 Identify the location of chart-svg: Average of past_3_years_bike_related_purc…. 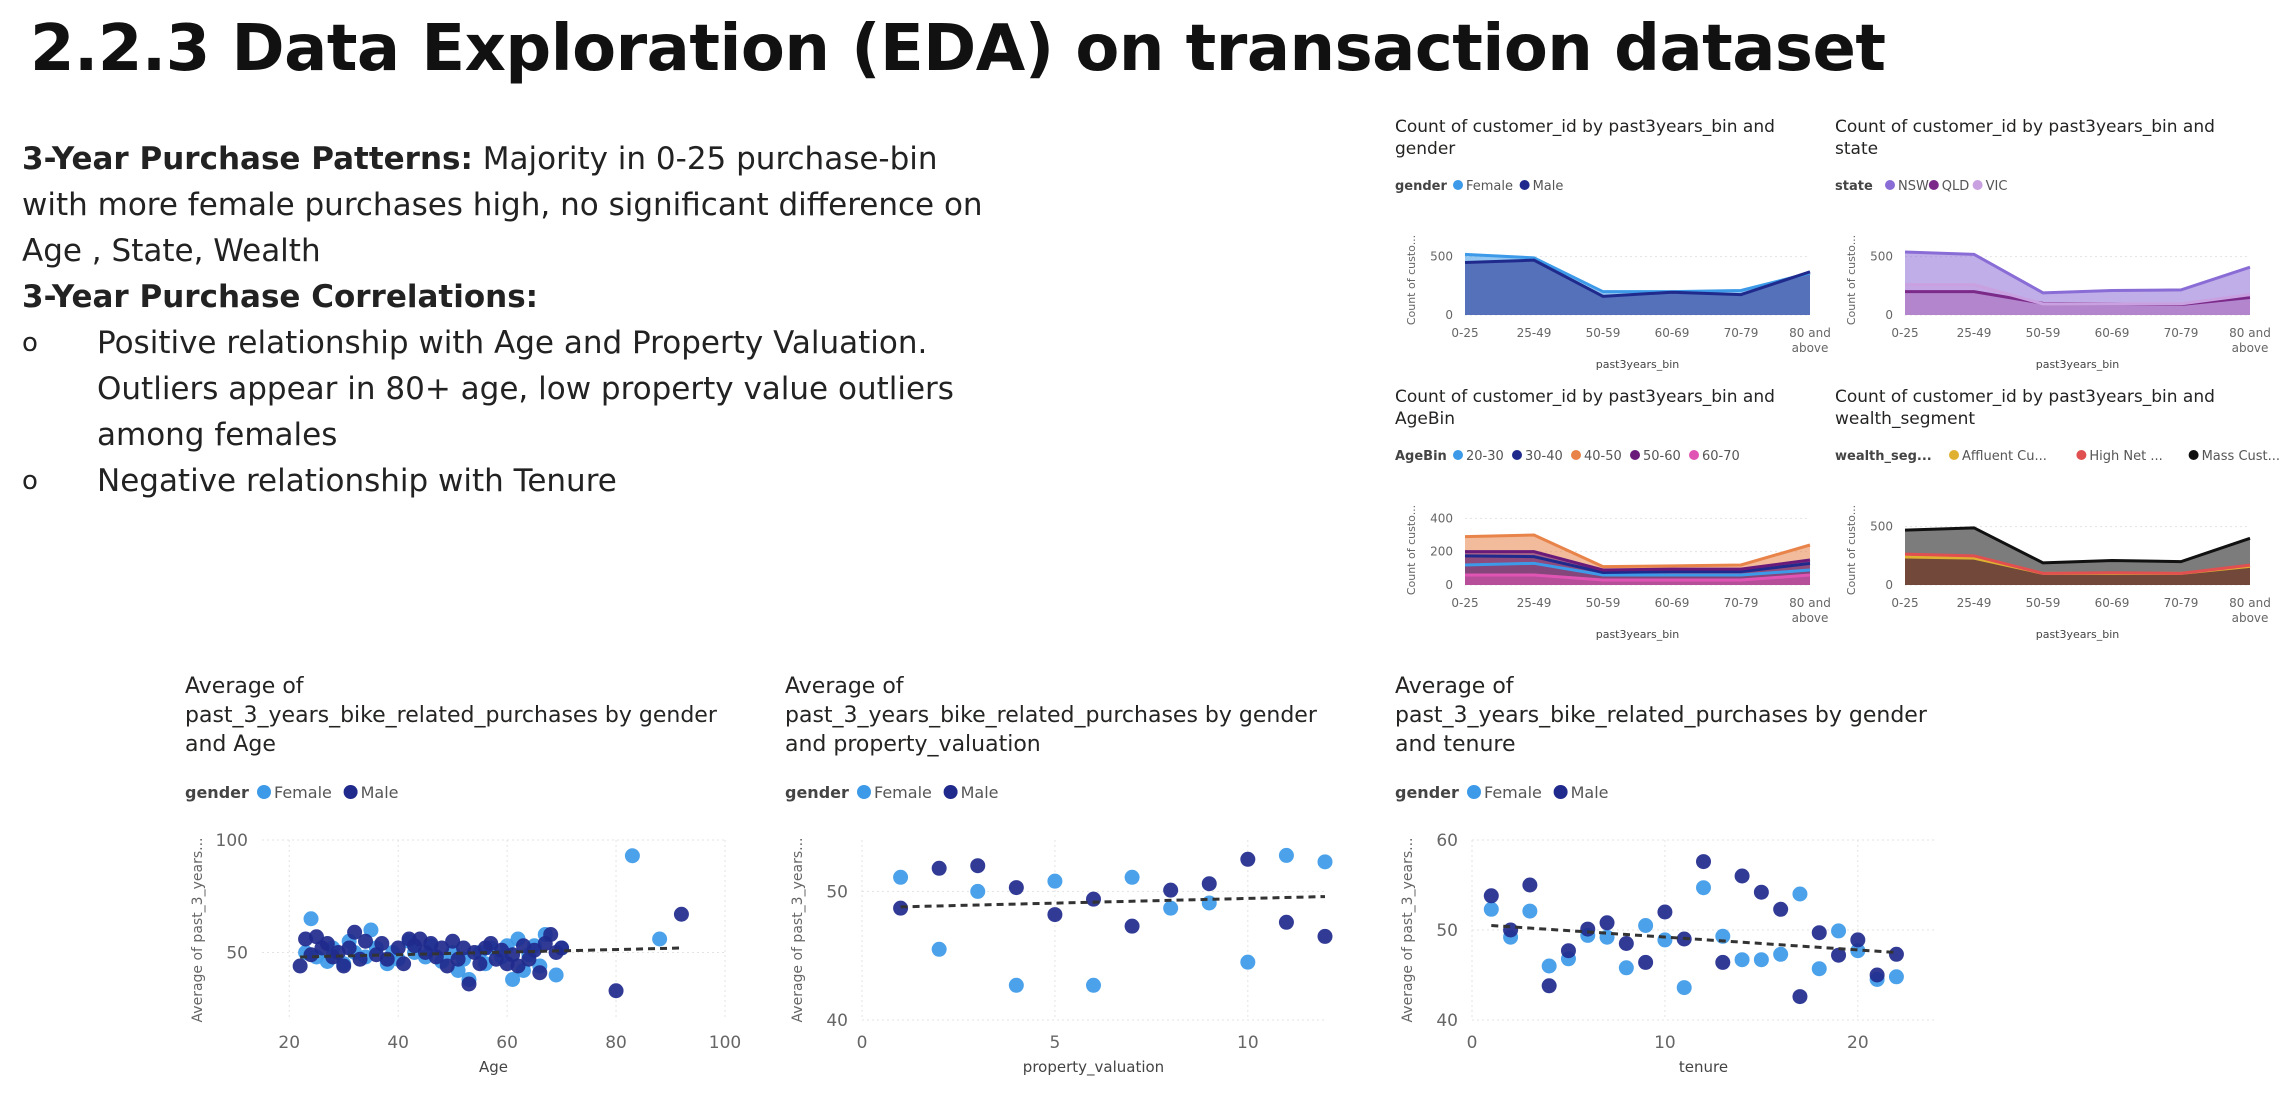
(1059, 875).